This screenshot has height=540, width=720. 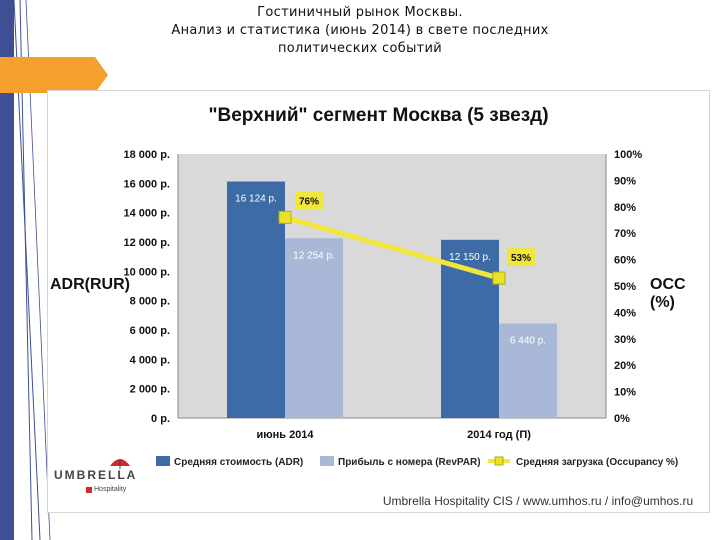 What do you see at coordinates (150, 331) in the screenshot?
I see `y-tick-label: 6 000 р.` at bounding box center [150, 331].